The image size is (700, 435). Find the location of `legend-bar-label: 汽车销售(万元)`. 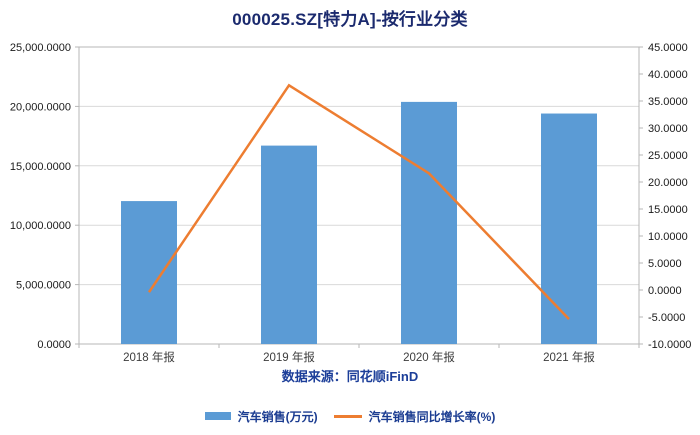

legend-bar-label: 汽车销售(万元) is located at coordinates (277, 416).